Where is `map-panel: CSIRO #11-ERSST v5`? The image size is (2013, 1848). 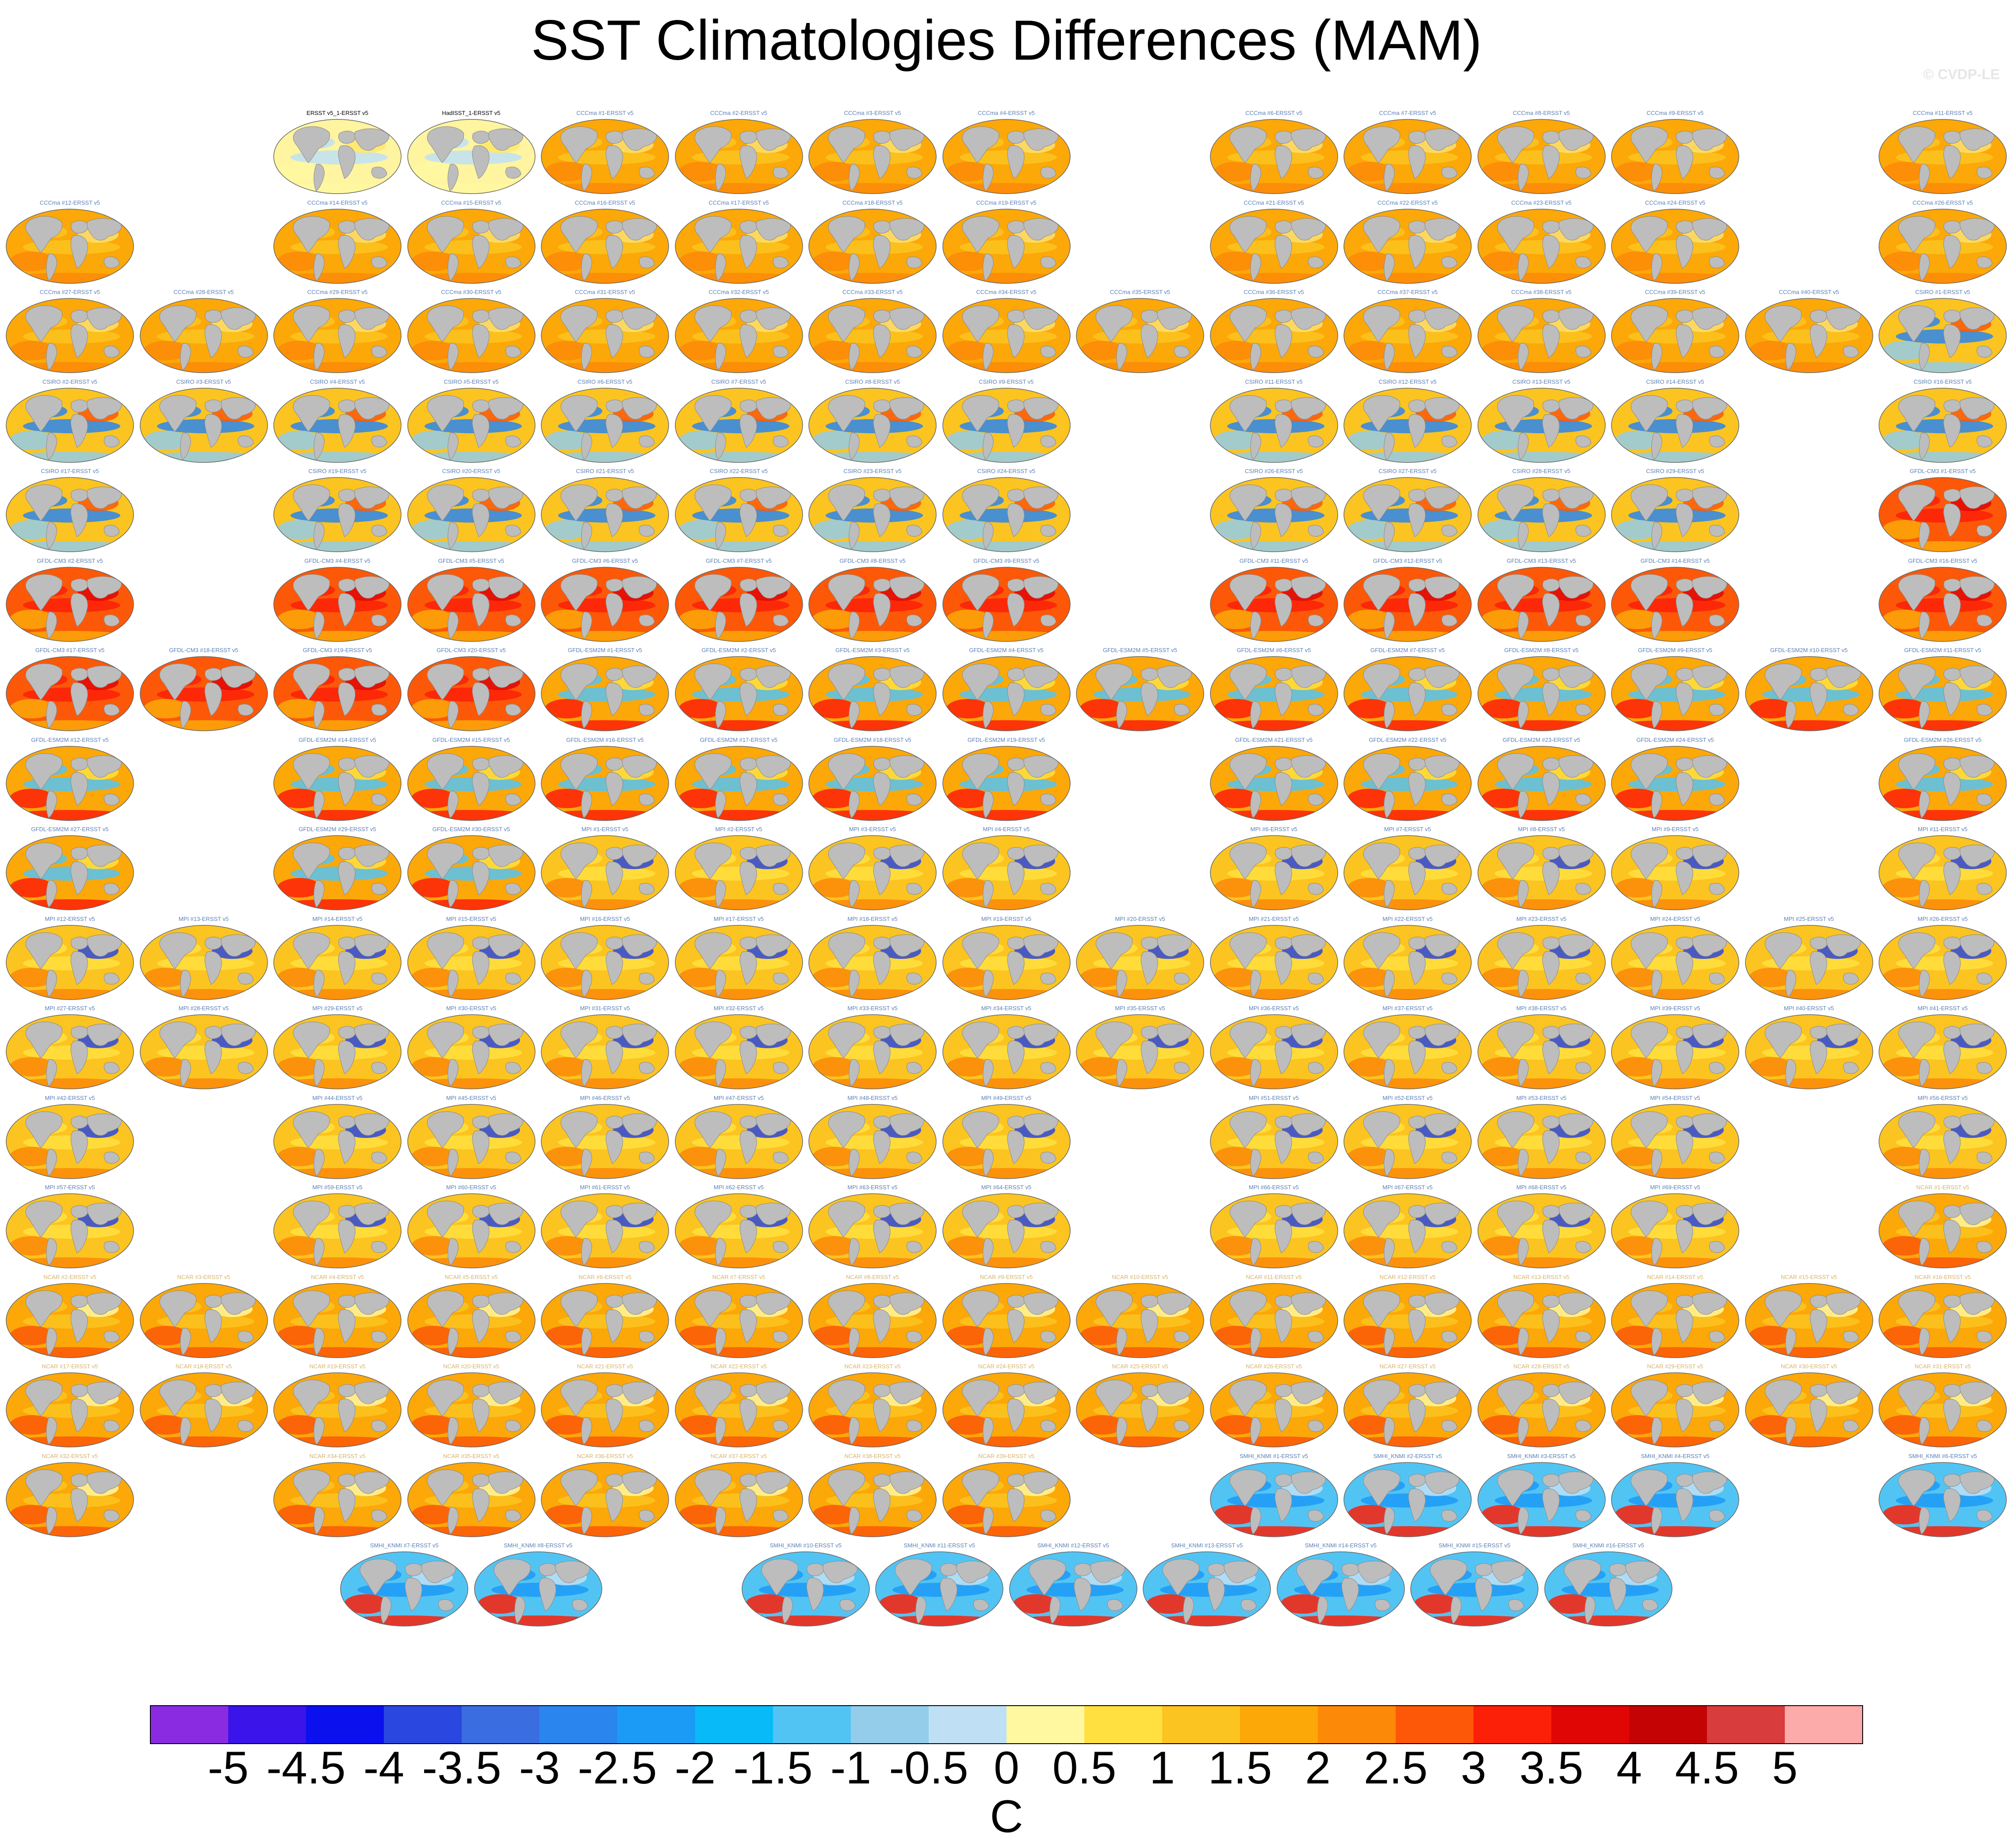
map-panel: CSIRO #11-ERSST v5 is located at coordinates (1274, 420).